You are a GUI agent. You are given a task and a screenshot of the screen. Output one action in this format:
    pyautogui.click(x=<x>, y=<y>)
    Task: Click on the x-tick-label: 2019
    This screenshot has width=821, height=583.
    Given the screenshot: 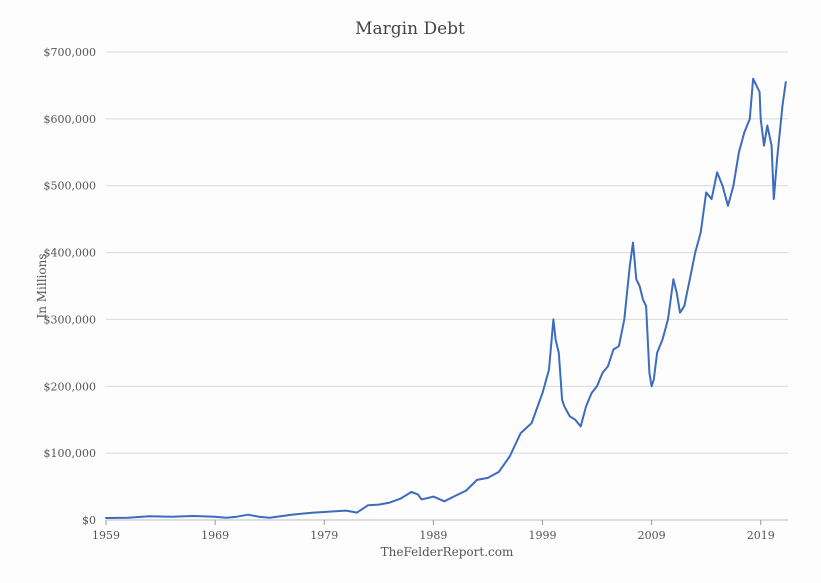 What is the action you would take?
    pyautogui.click(x=761, y=535)
    